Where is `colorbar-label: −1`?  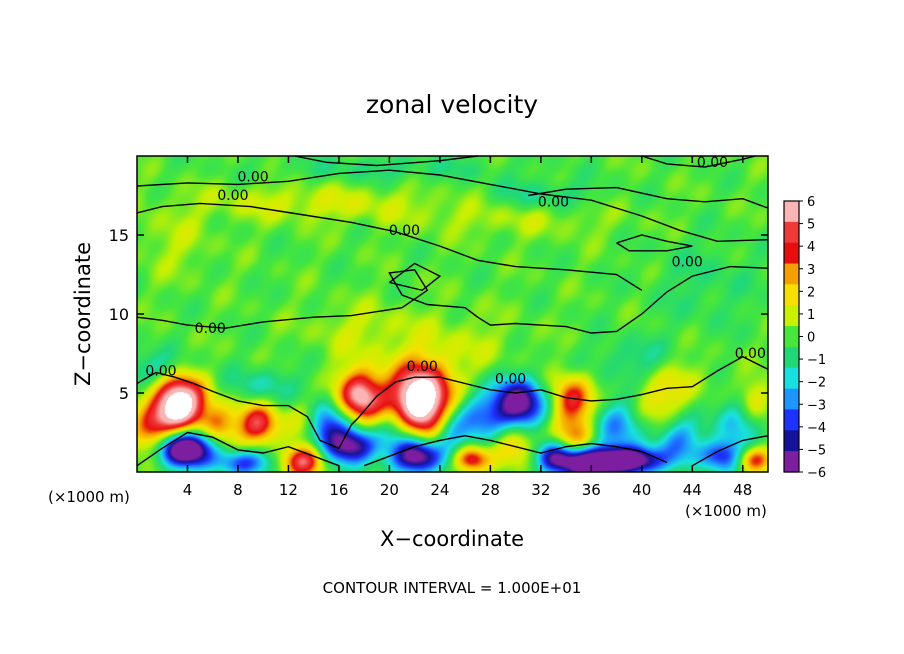
colorbar-label: −1 is located at coordinates (816, 360).